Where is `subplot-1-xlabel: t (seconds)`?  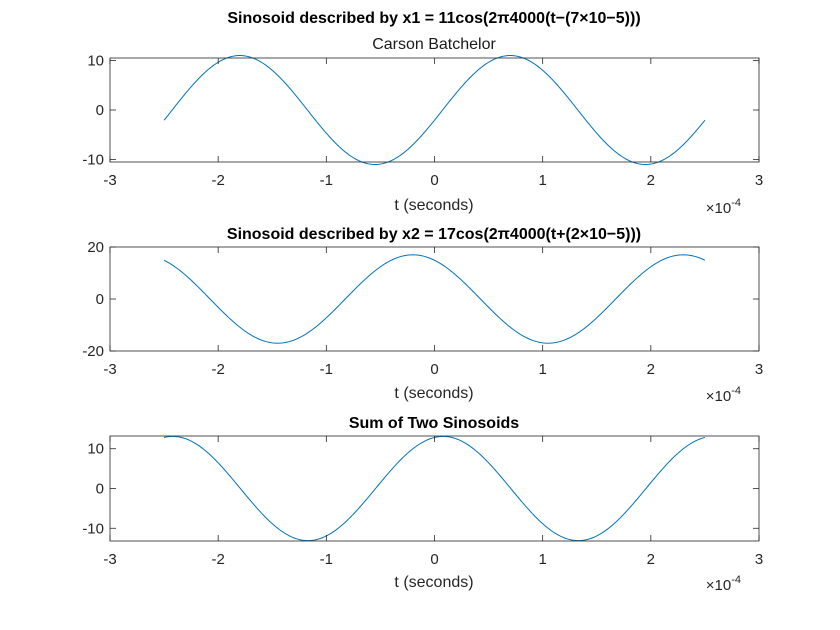
subplot-1-xlabel: t (seconds) is located at coordinates (433, 205).